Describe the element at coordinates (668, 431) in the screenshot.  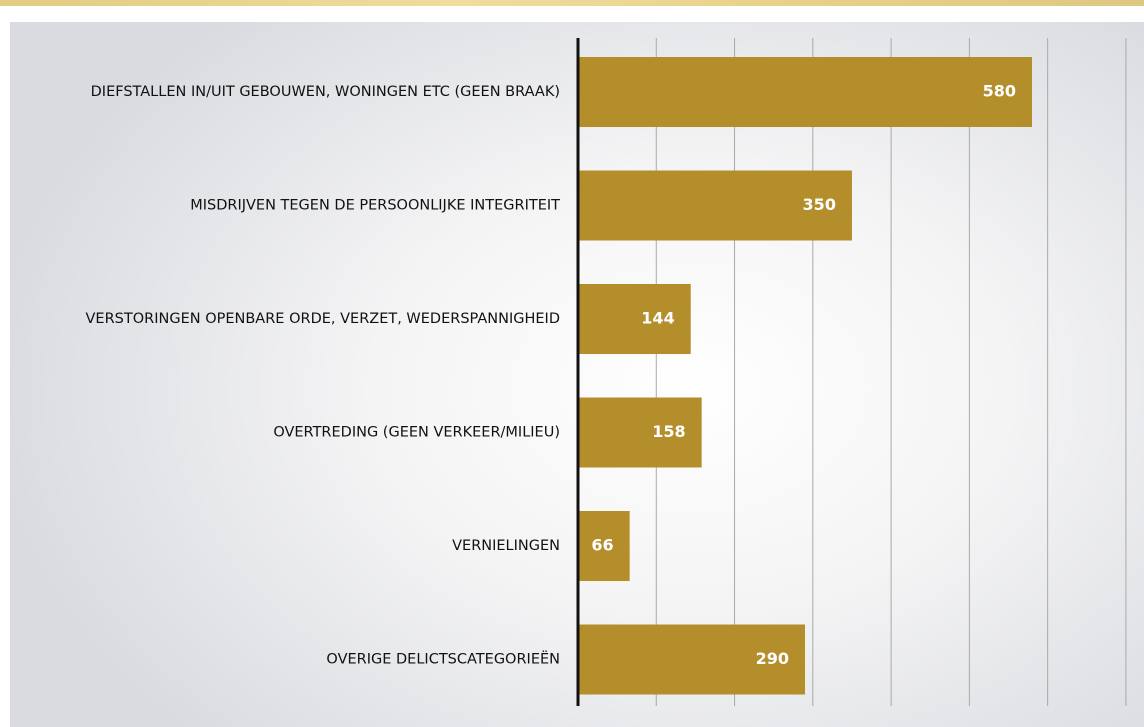
I see `data-label-3: 158` at that location.